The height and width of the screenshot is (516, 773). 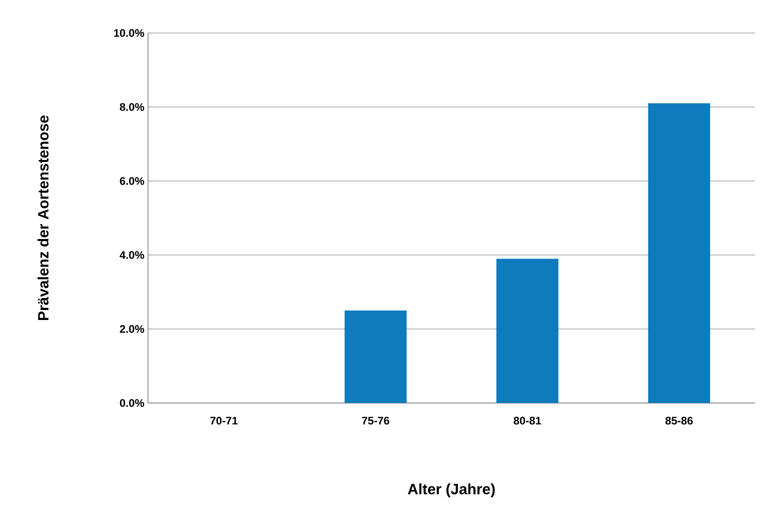 What do you see at coordinates (132, 181) in the screenshot?
I see `y-tick-label: 6.0%` at bounding box center [132, 181].